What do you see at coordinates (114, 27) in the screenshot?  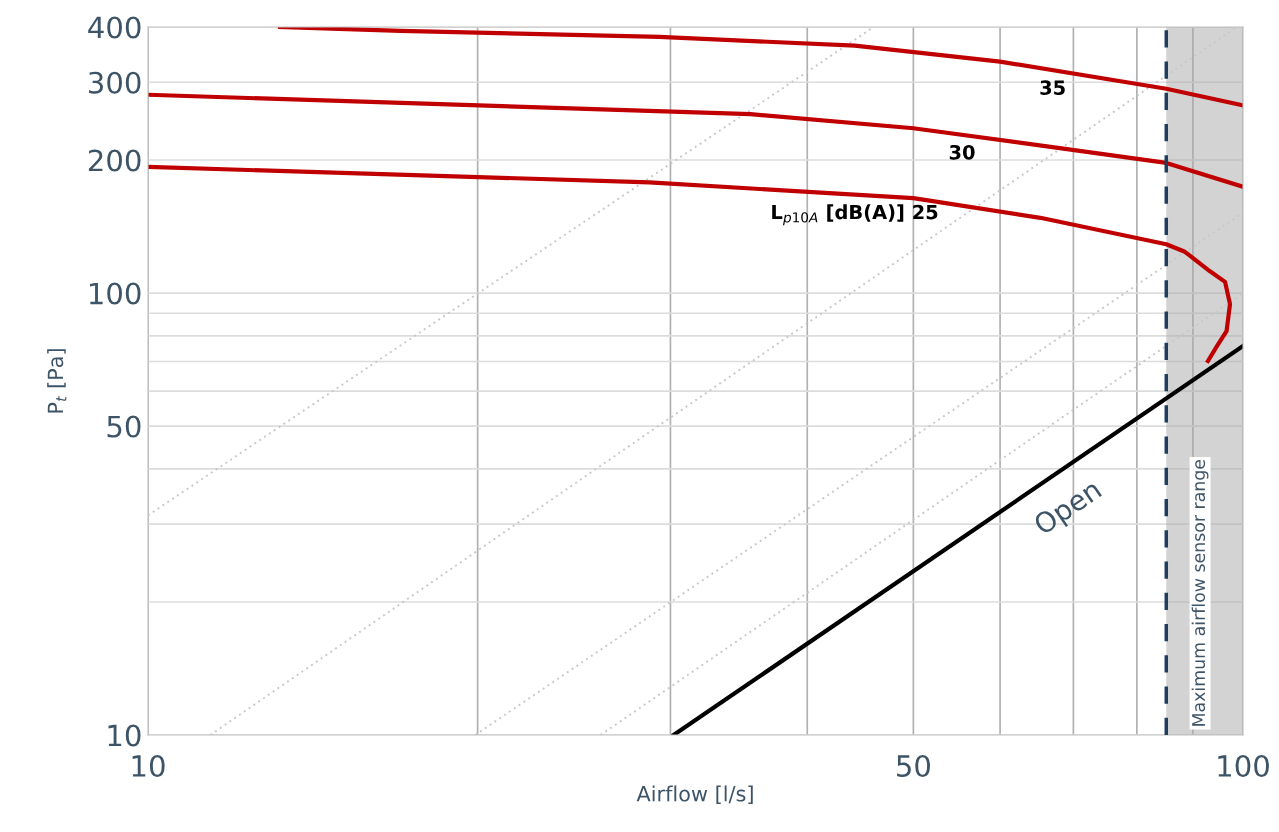 I see `y-tick-label: 400` at bounding box center [114, 27].